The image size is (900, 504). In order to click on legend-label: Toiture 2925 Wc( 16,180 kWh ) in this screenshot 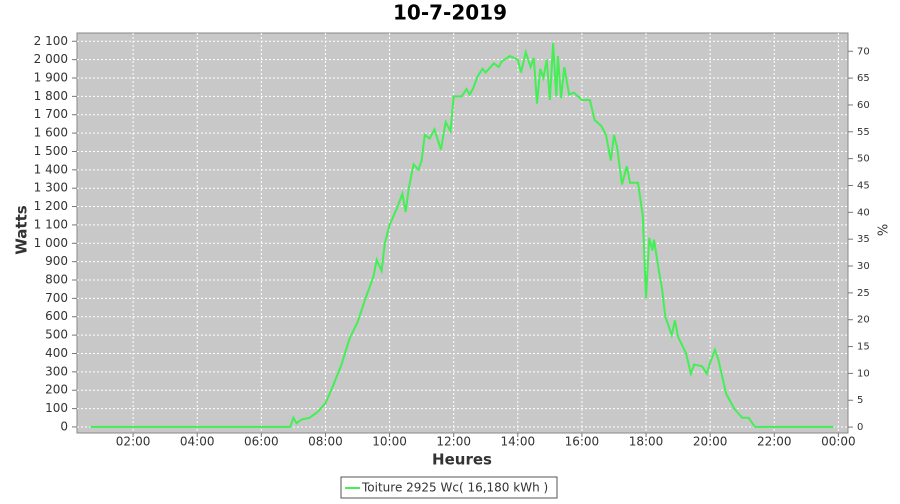, I will do `click(454, 488)`.